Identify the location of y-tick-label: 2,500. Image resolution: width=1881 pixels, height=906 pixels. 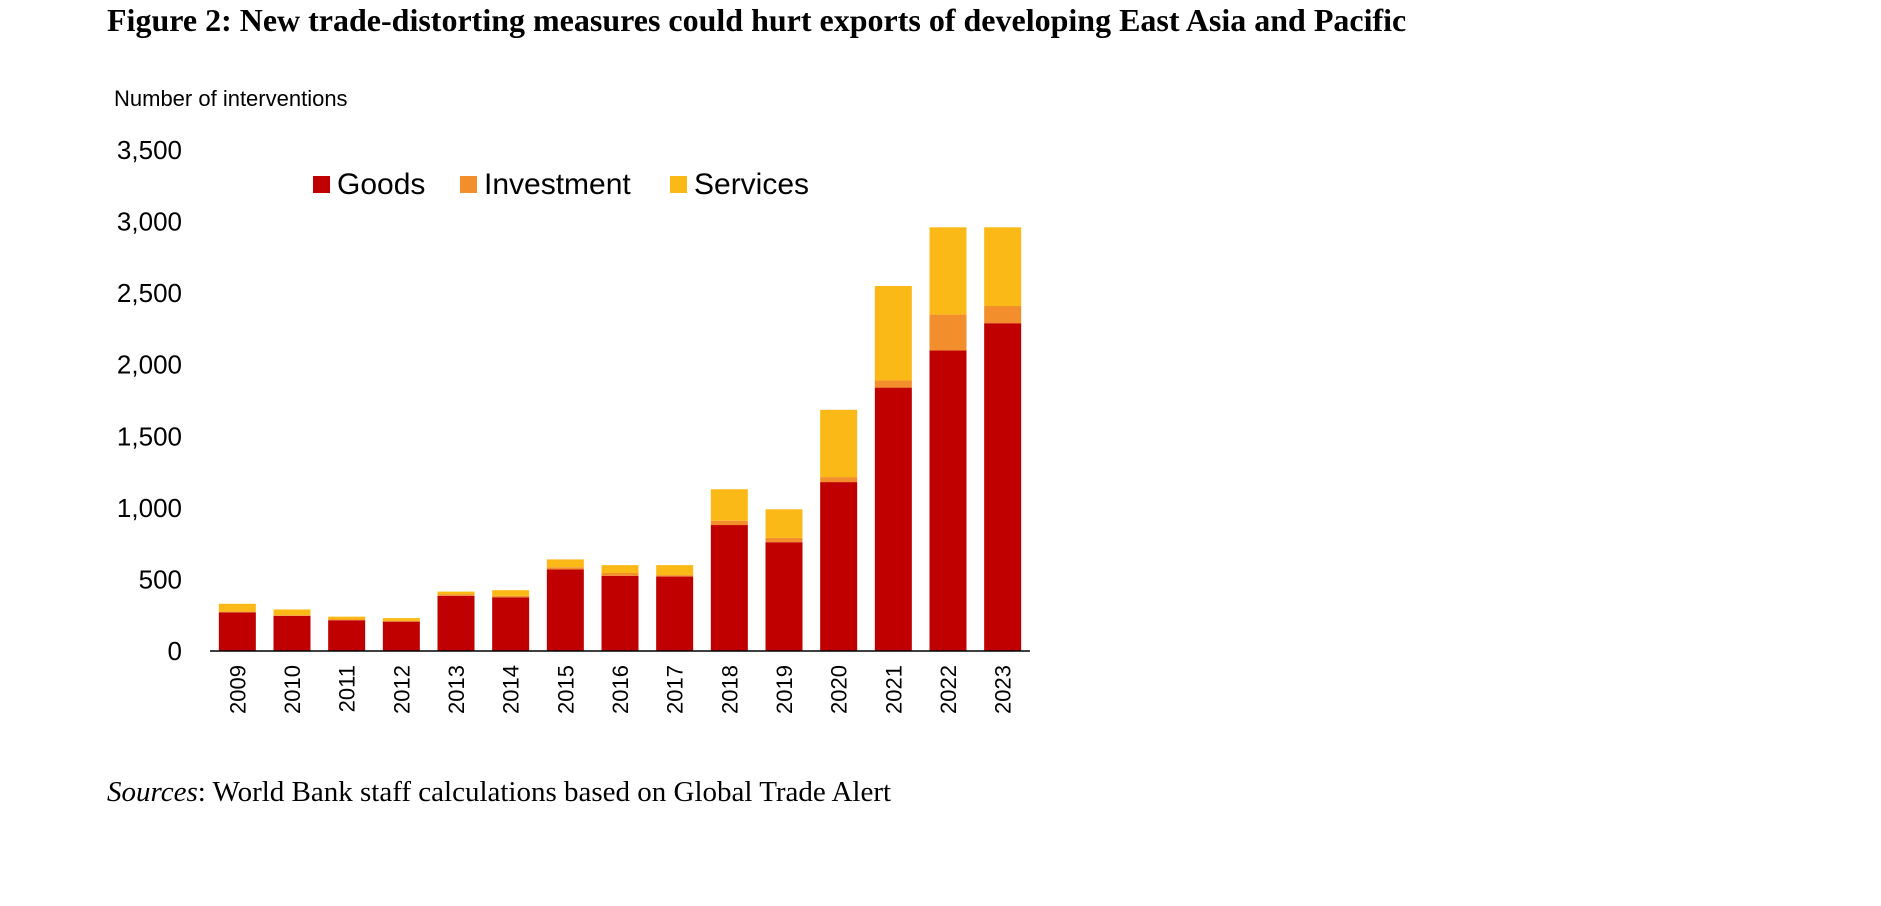
(149, 293).